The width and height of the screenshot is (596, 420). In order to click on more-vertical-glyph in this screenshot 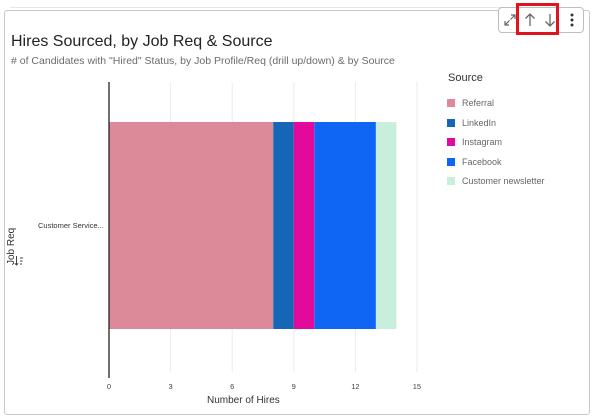, I will do `click(572, 20)`.